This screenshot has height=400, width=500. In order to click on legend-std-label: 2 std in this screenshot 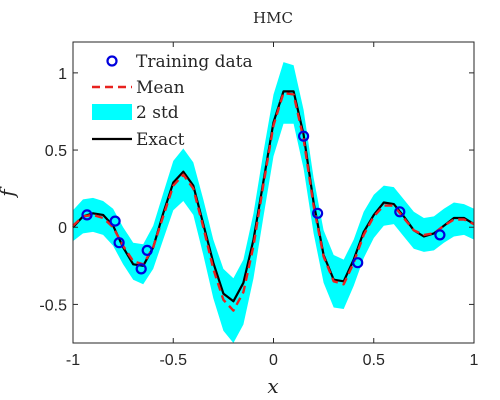, I will do `click(157, 113)`.